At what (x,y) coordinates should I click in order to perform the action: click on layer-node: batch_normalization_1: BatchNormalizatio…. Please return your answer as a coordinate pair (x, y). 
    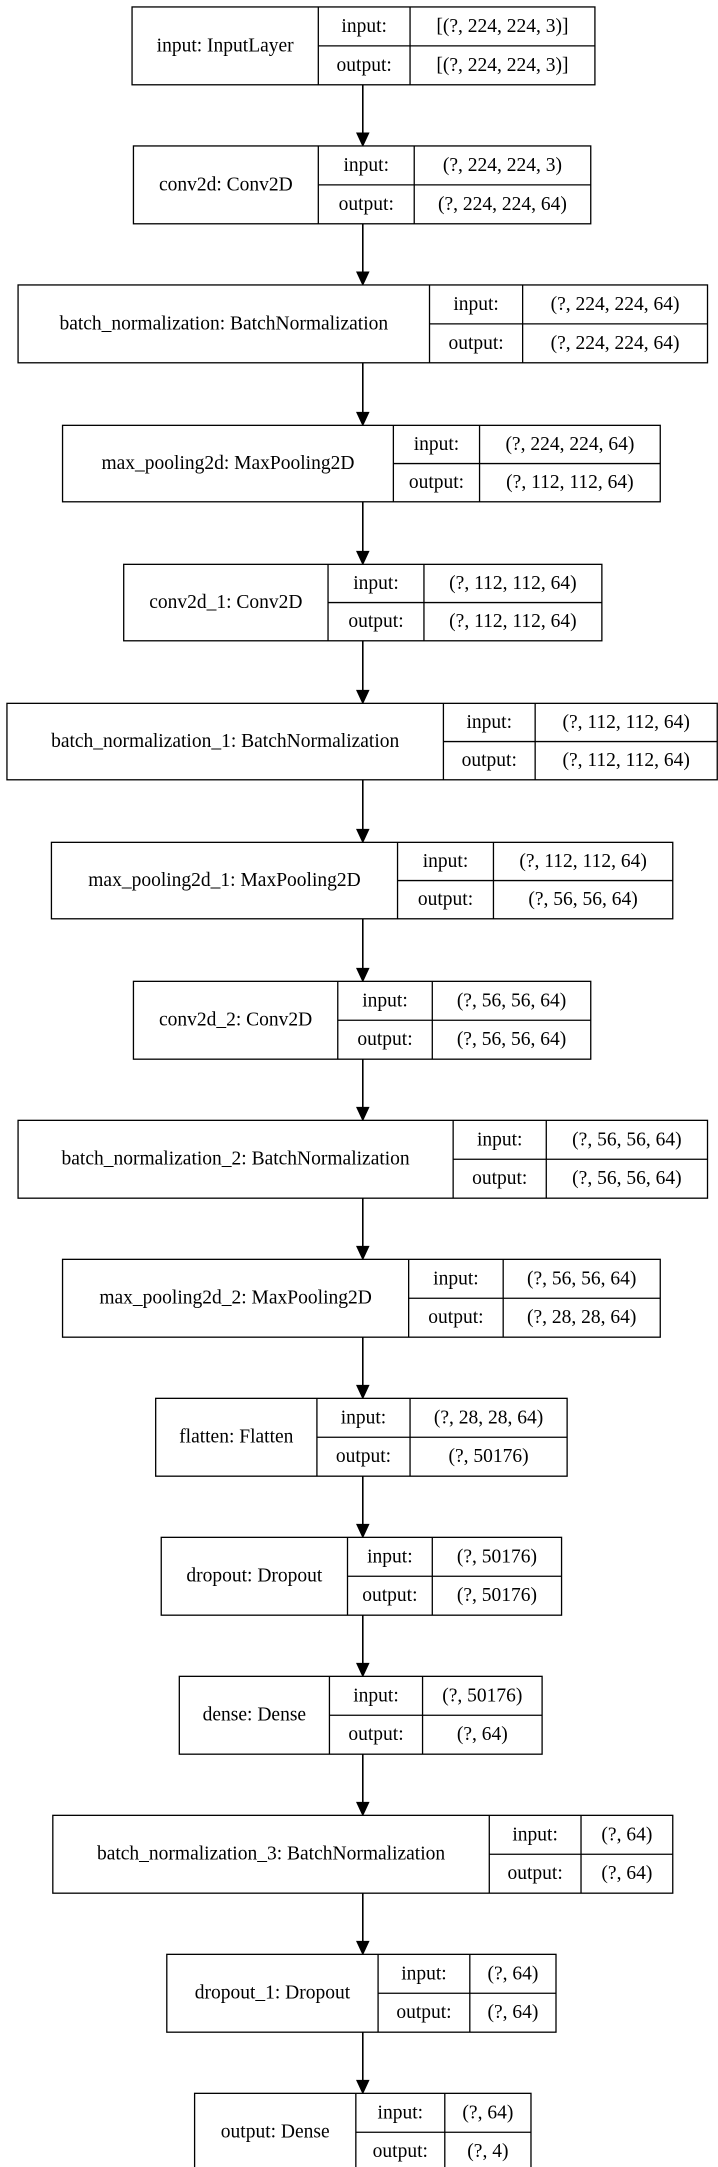
    Looking at the image, I should click on (362, 741).